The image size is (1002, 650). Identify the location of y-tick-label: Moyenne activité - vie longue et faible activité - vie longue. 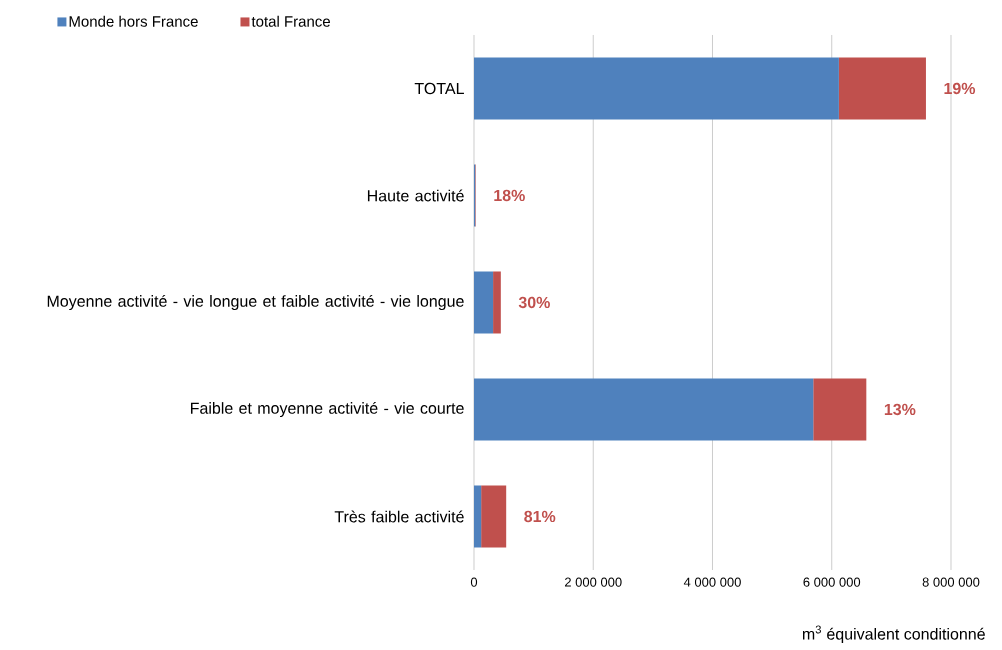
(255, 302).